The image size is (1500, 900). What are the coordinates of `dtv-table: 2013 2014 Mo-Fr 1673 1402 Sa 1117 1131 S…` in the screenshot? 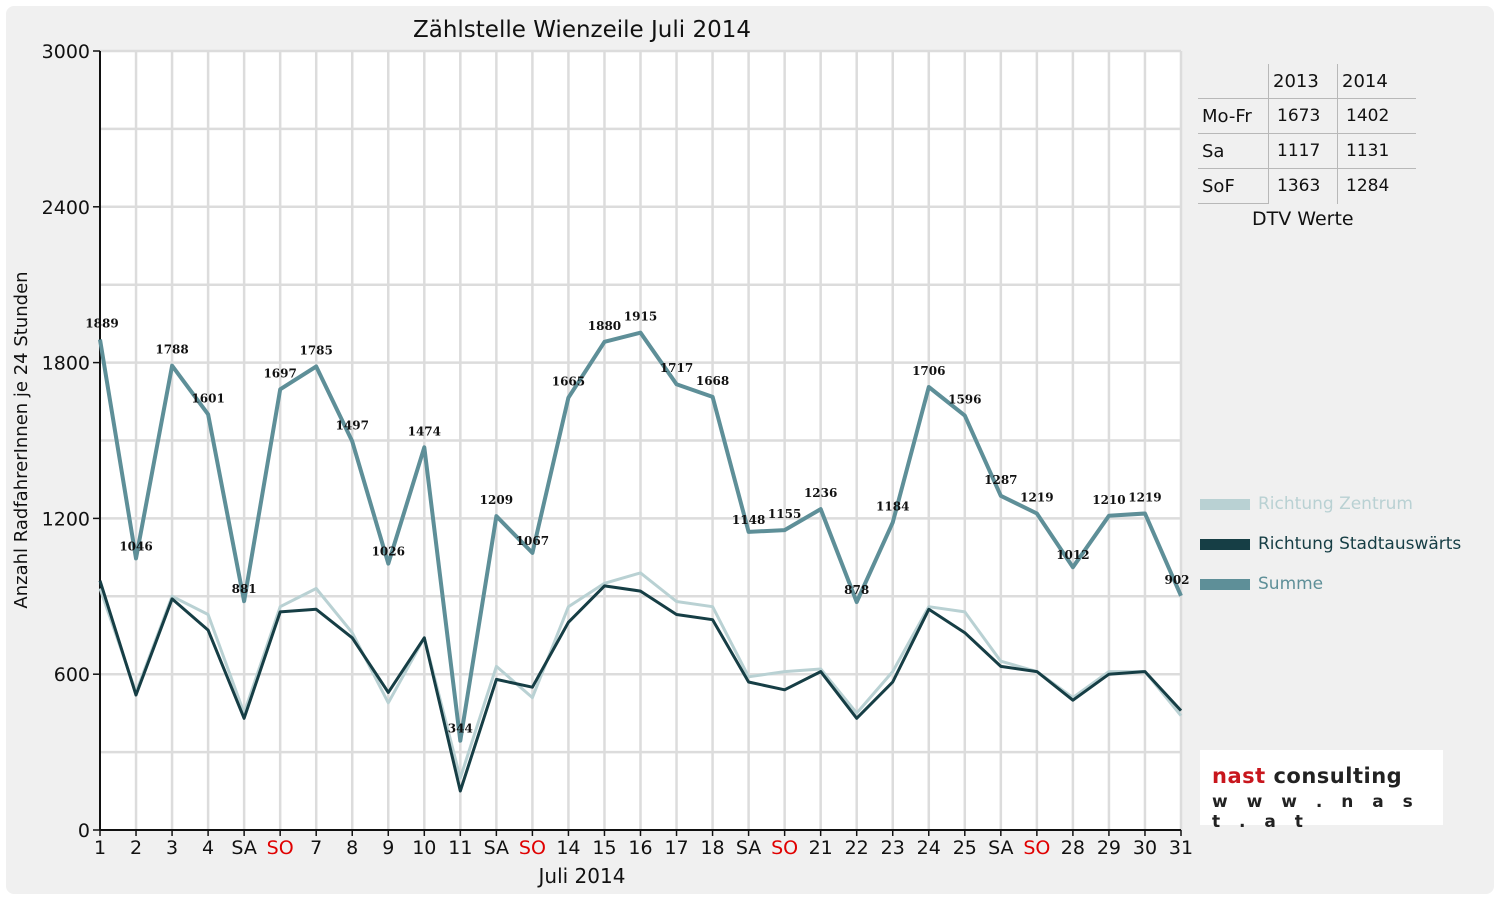 It's located at (1307, 134).